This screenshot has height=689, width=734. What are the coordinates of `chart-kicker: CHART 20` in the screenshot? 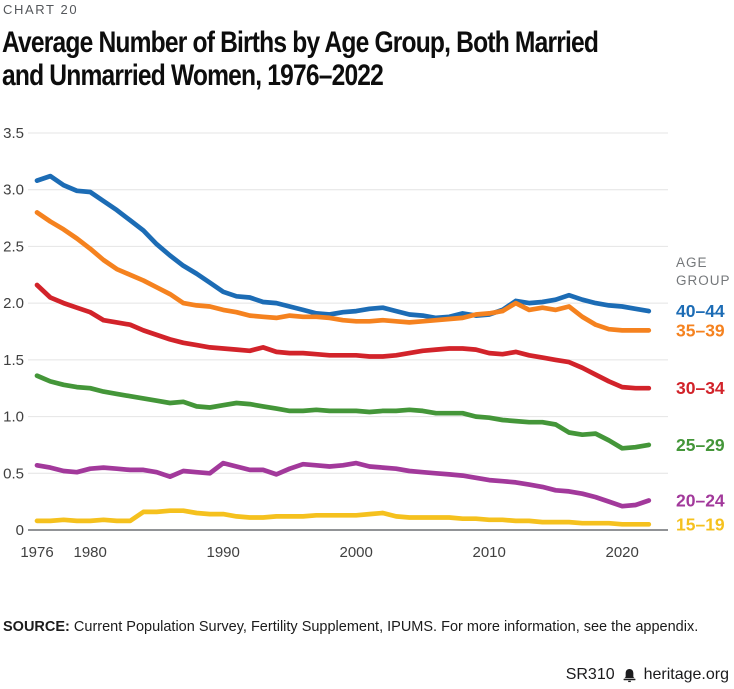 It's located at (41, 9).